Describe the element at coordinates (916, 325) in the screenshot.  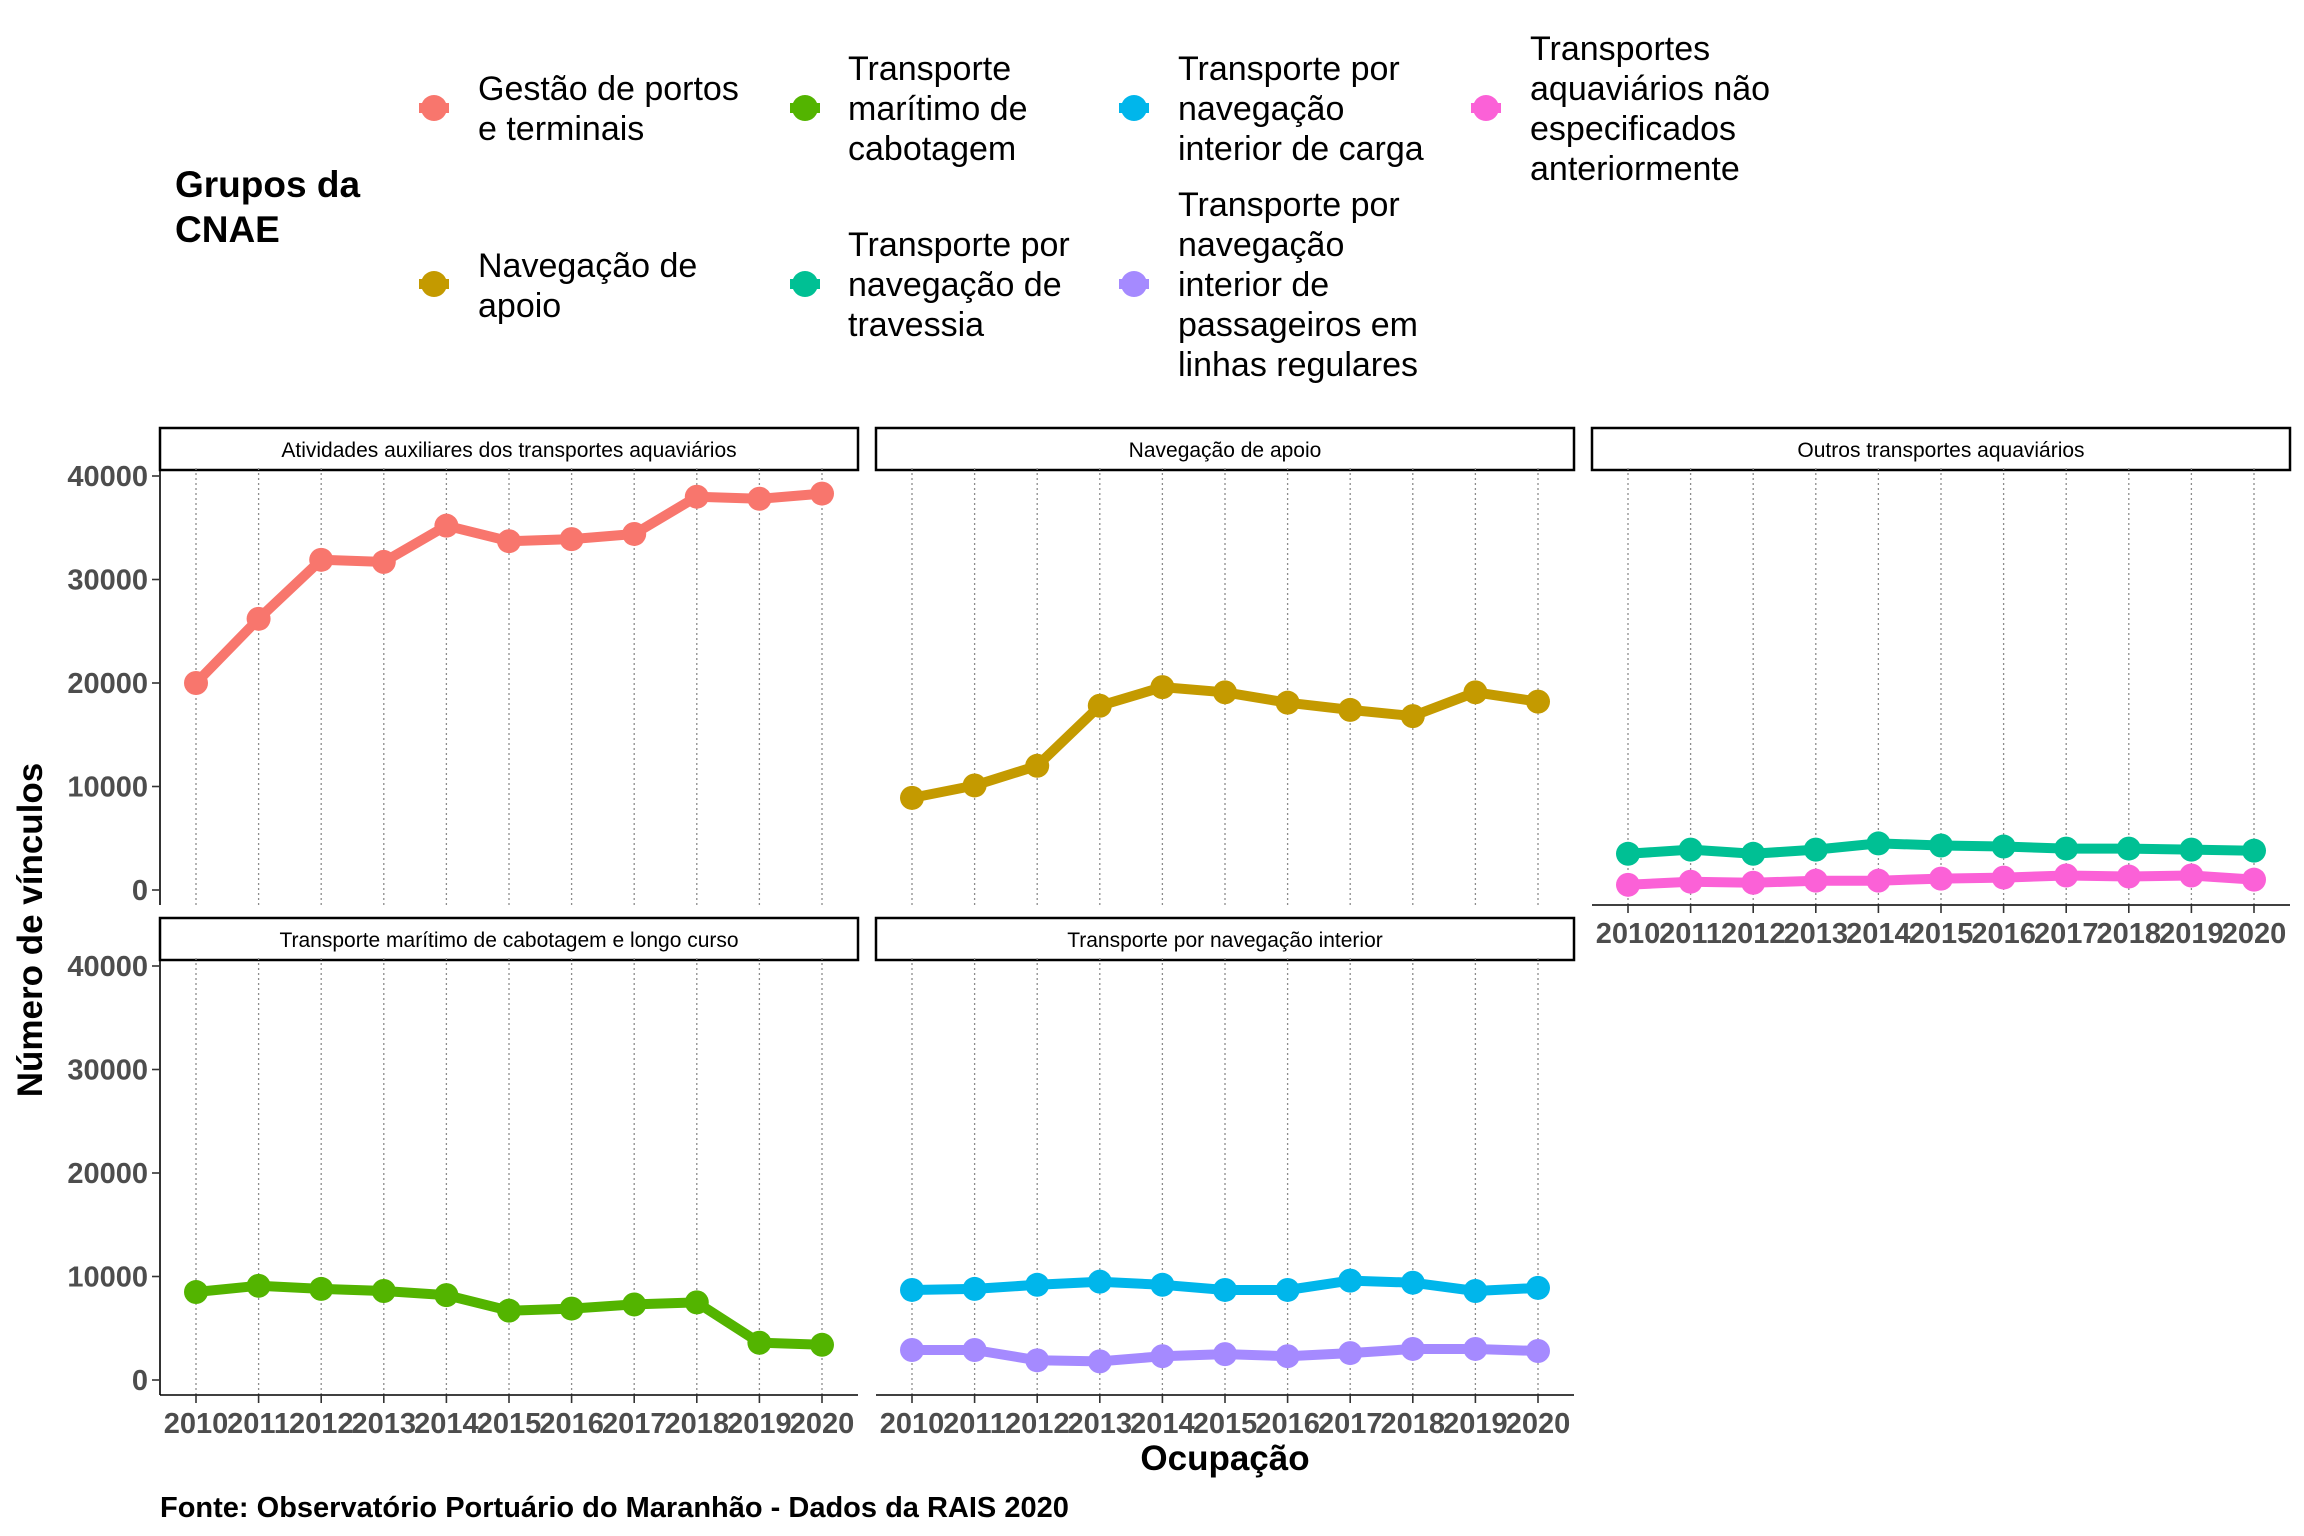
I see `legend-label: travessia` at that location.